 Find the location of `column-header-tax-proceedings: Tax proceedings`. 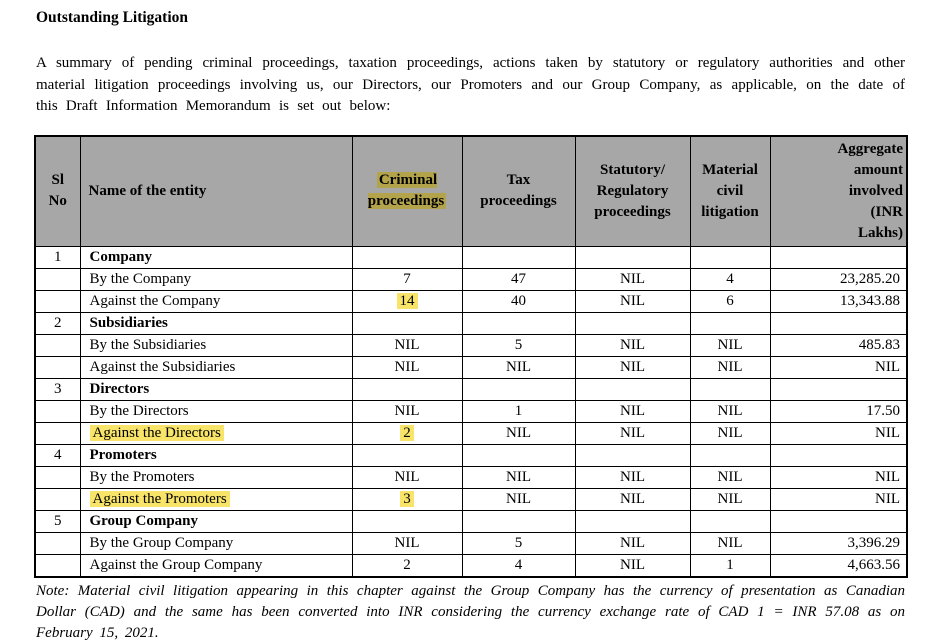

column-header-tax-proceedings: Tax proceedings is located at coordinates (518, 191).